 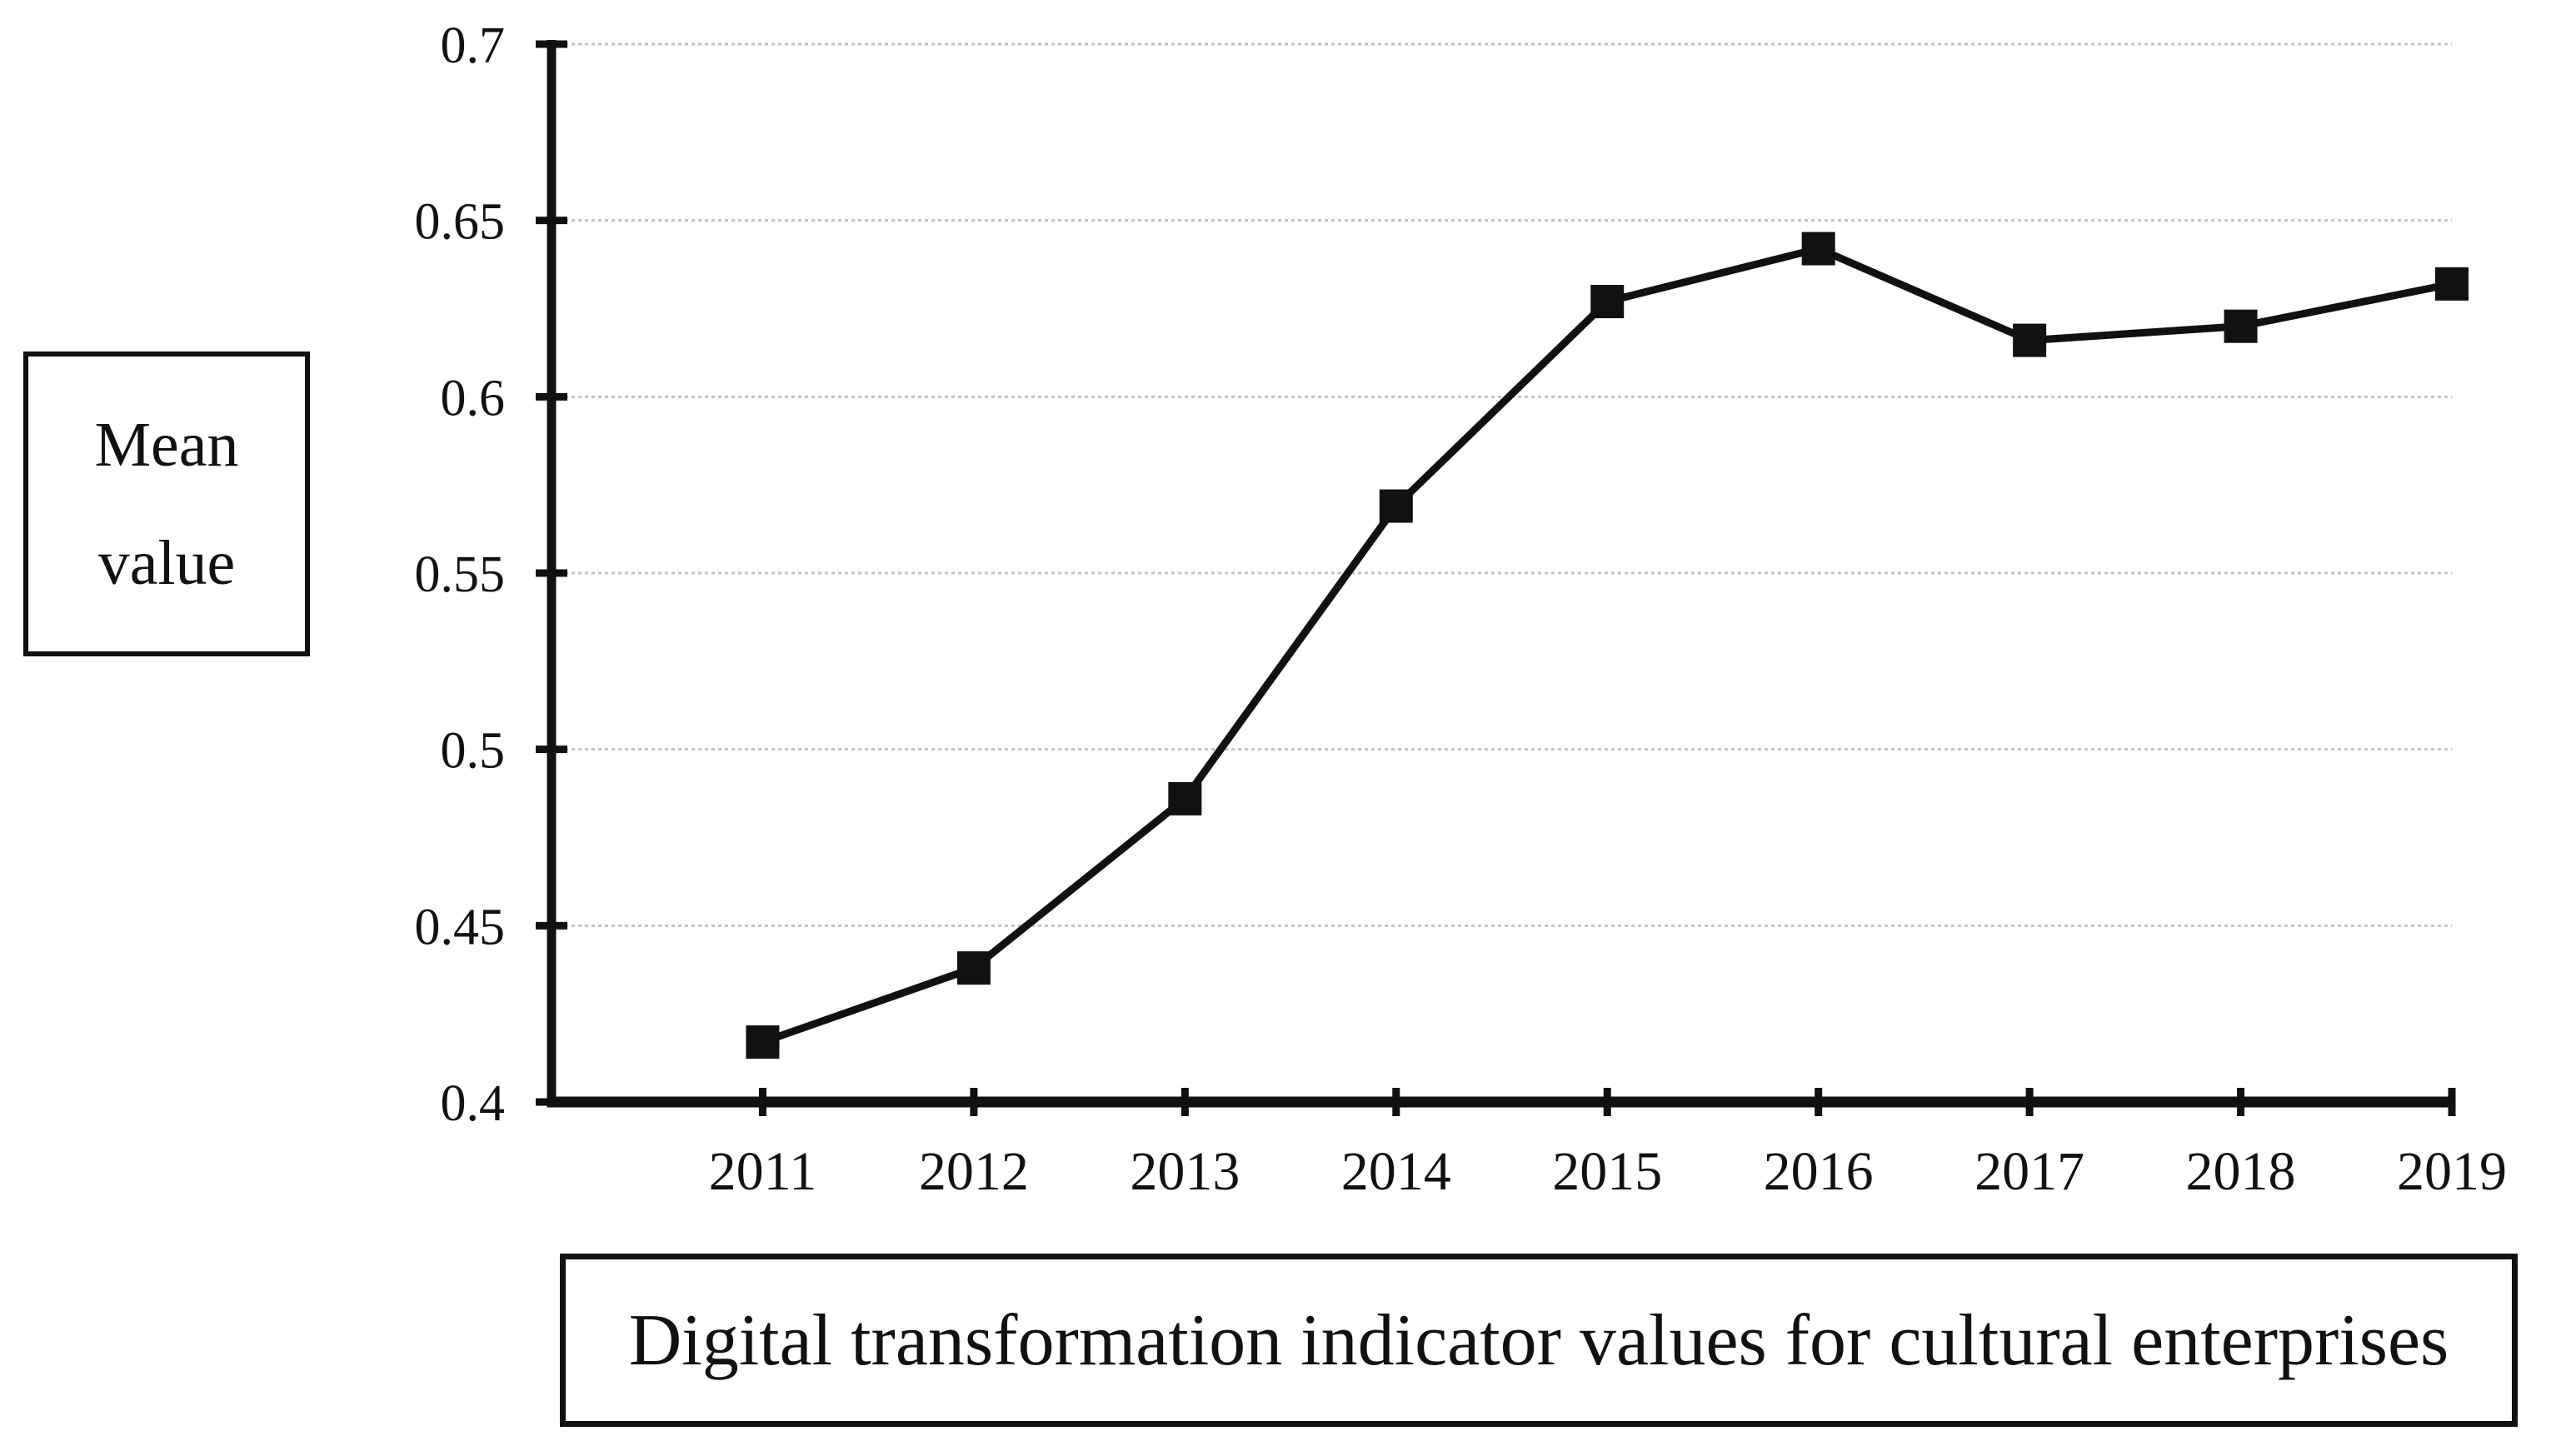 I want to click on x-axis-tick-label: 2013, so click(x=1185, y=1171).